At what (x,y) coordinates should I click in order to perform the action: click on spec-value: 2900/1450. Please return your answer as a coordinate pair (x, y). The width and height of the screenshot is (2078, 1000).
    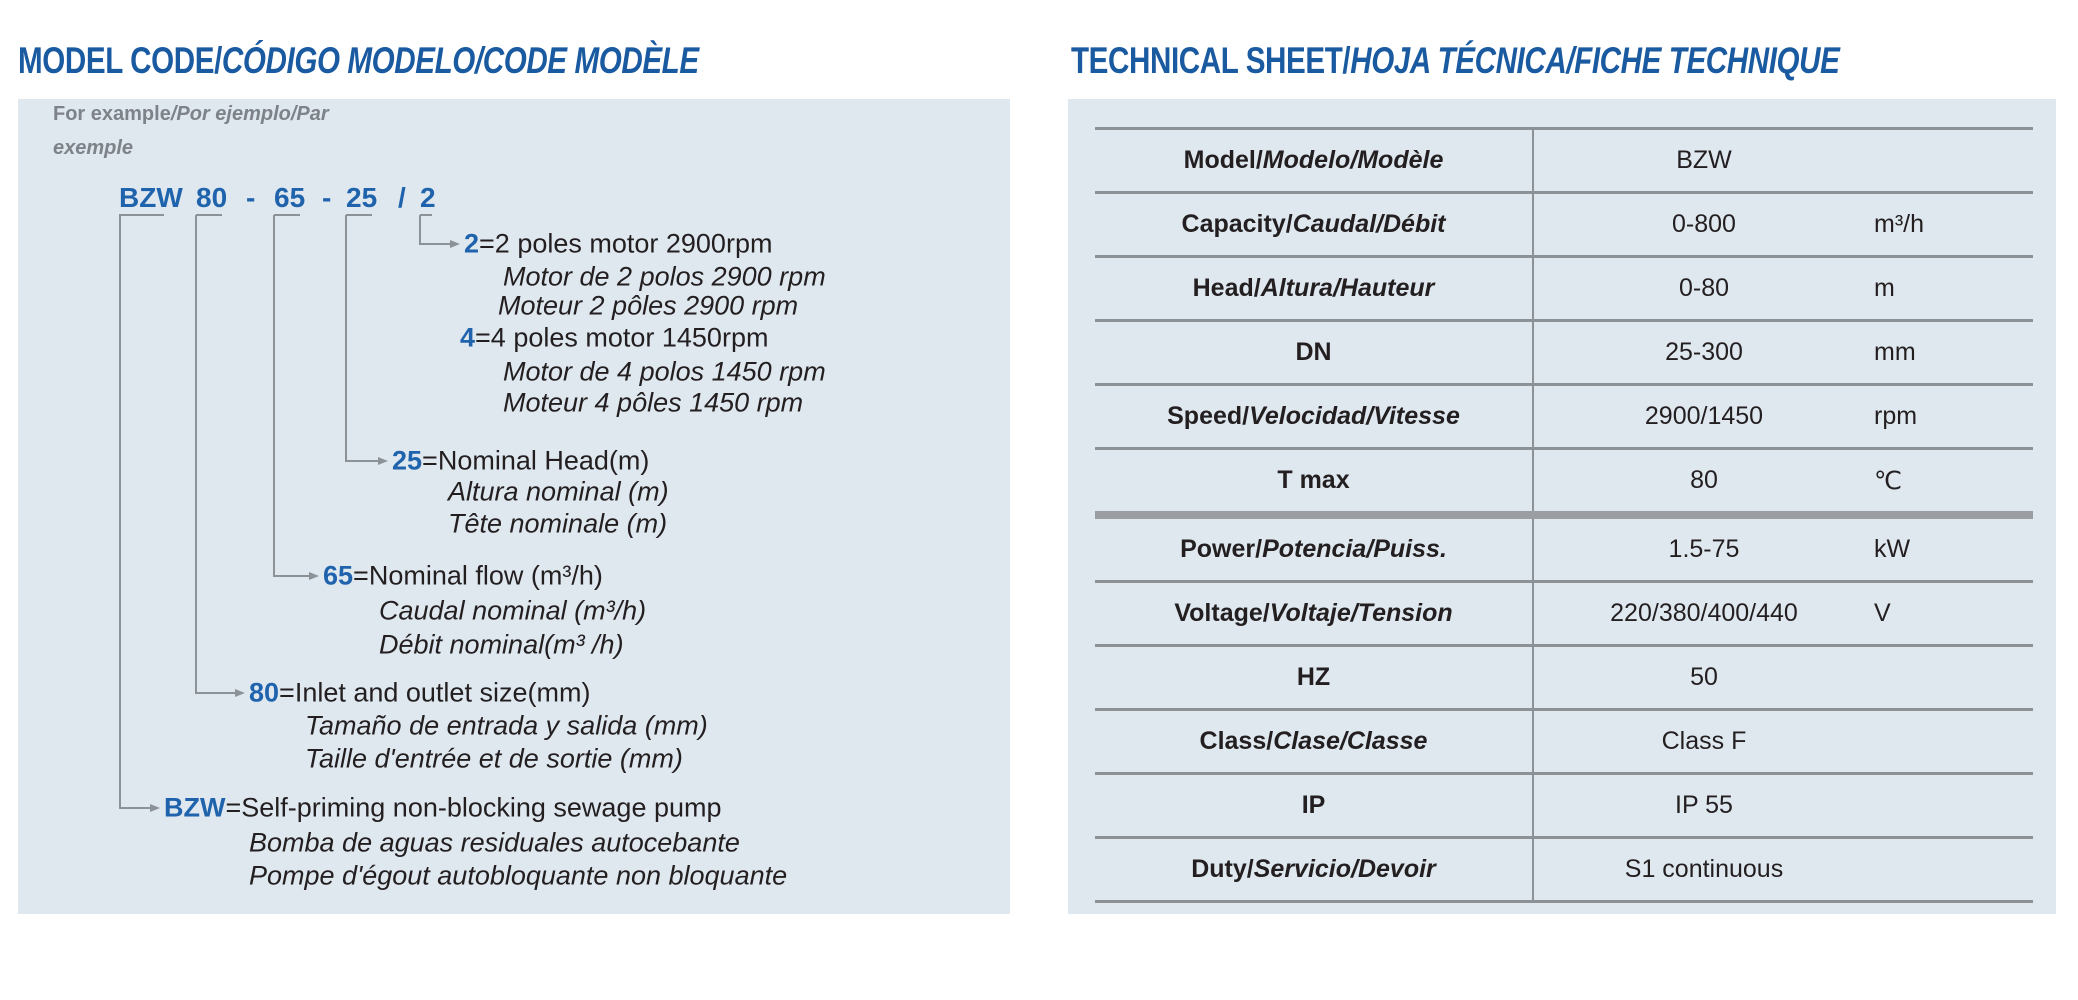
    Looking at the image, I should click on (1703, 416).